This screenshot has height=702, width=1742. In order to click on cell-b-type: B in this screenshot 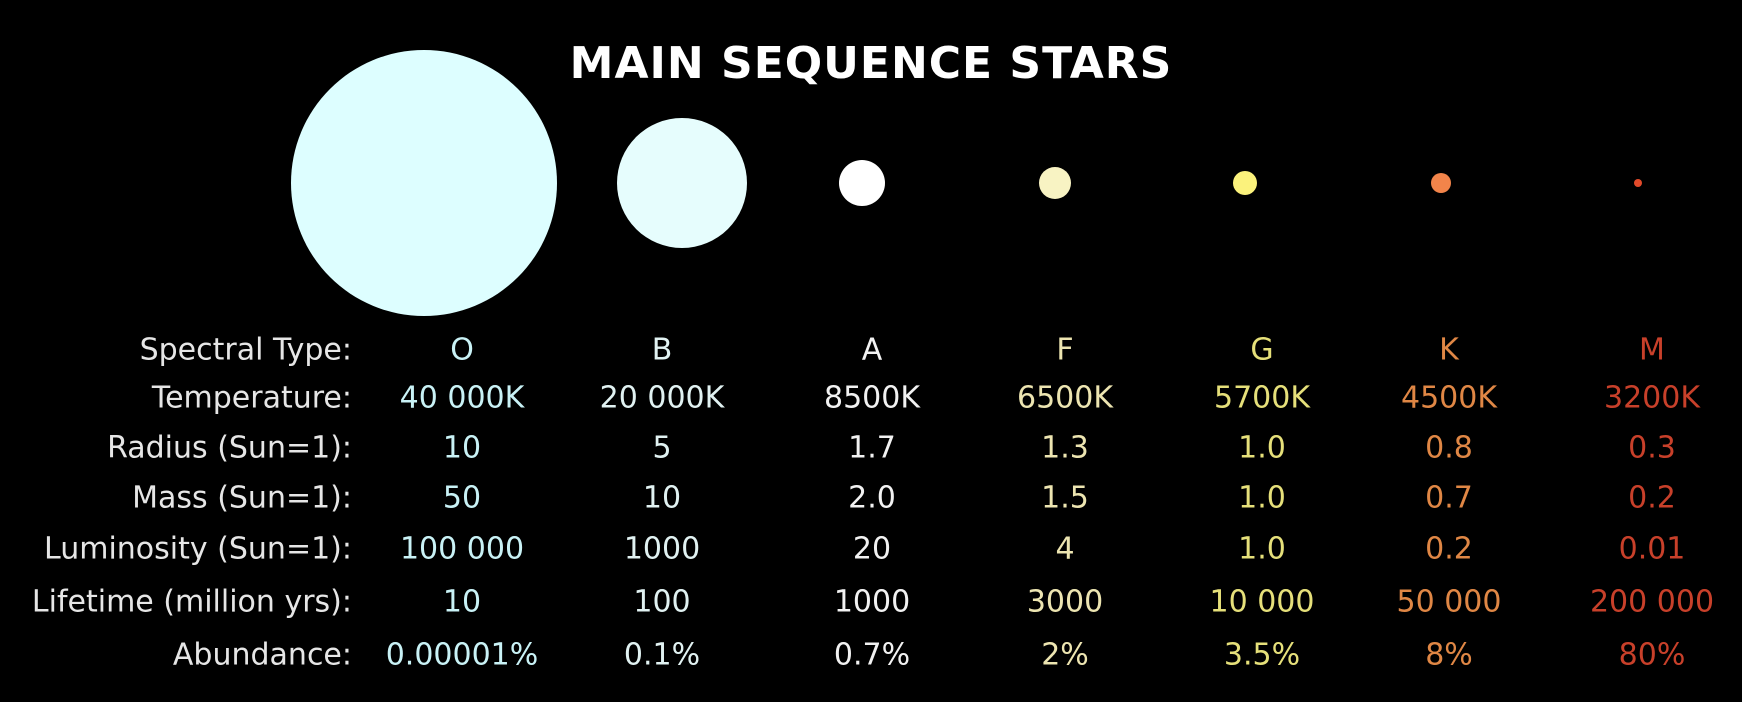, I will do `click(662, 350)`.